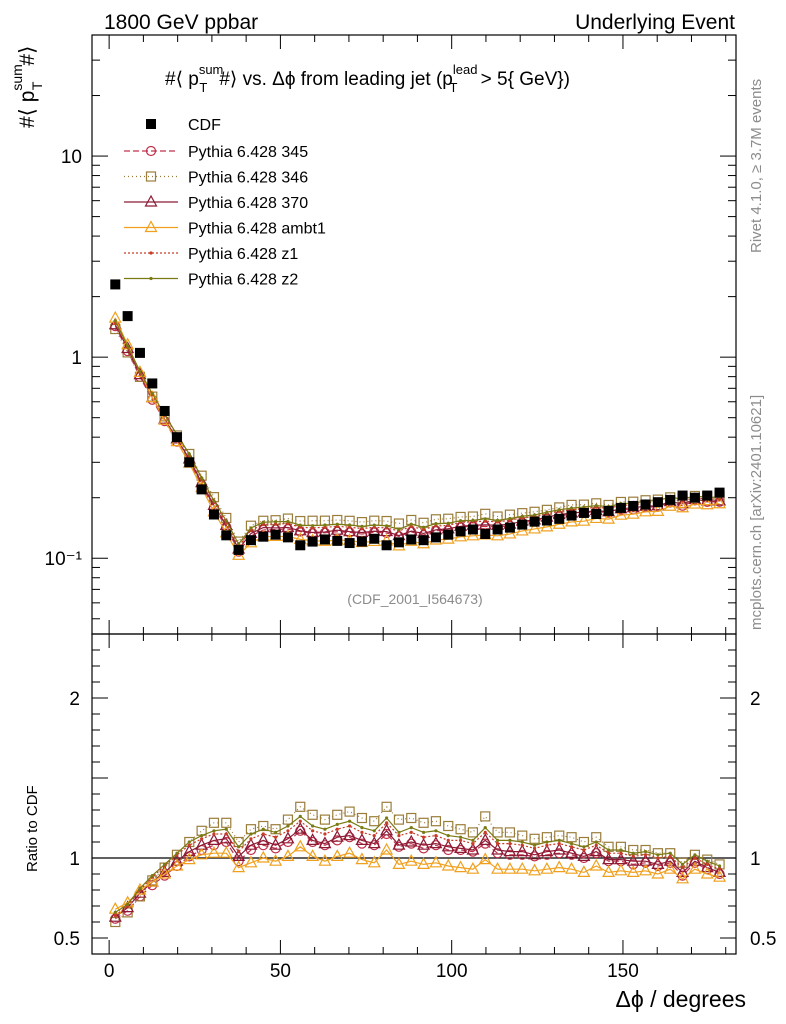 The image size is (786, 1024). I want to click on x-tick-label: 150, so click(623, 971).